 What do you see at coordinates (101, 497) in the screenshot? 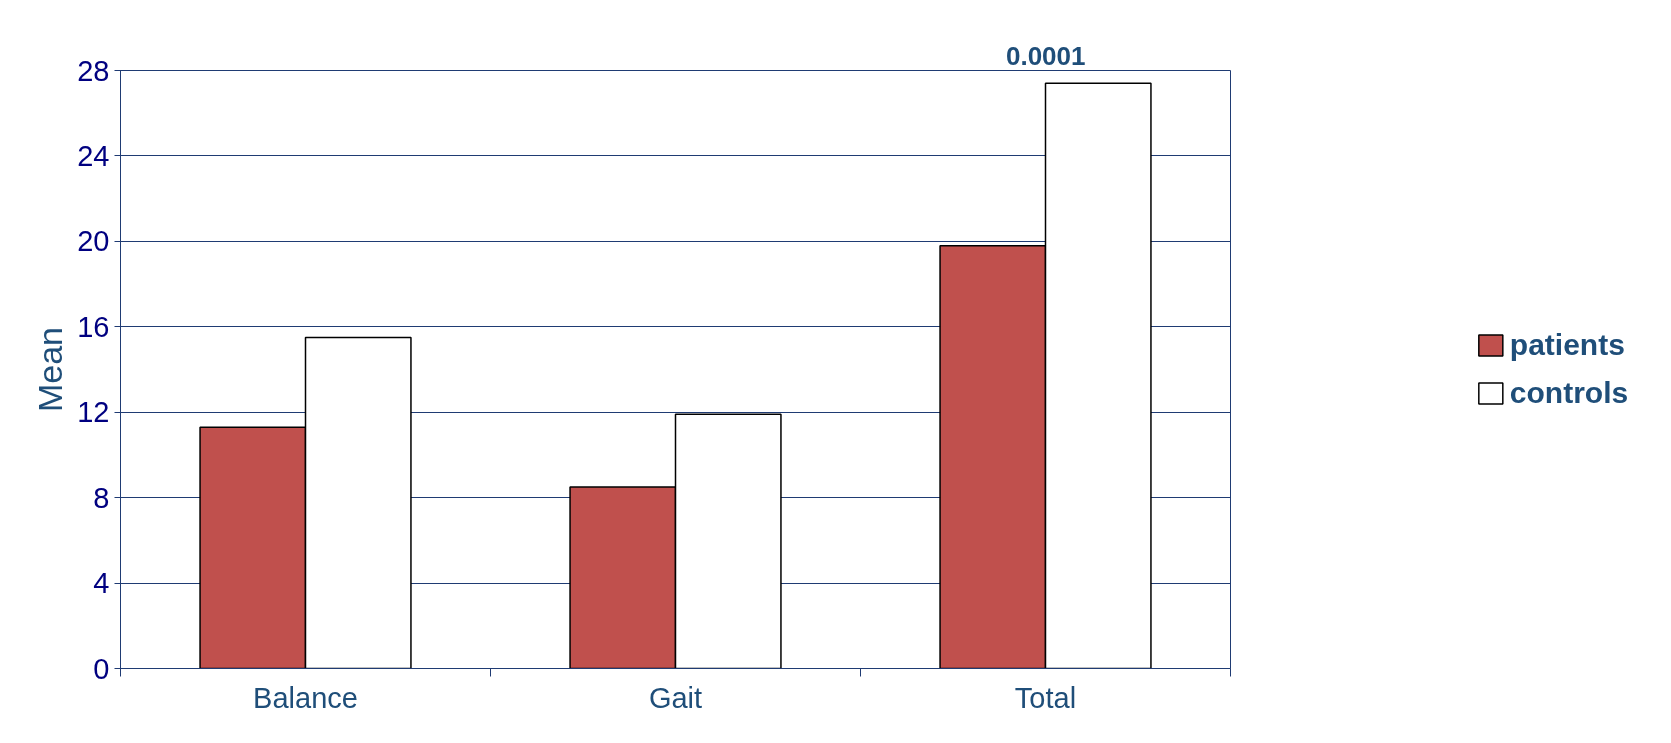
I see `y-tick-label: 8` at bounding box center [101, 497].